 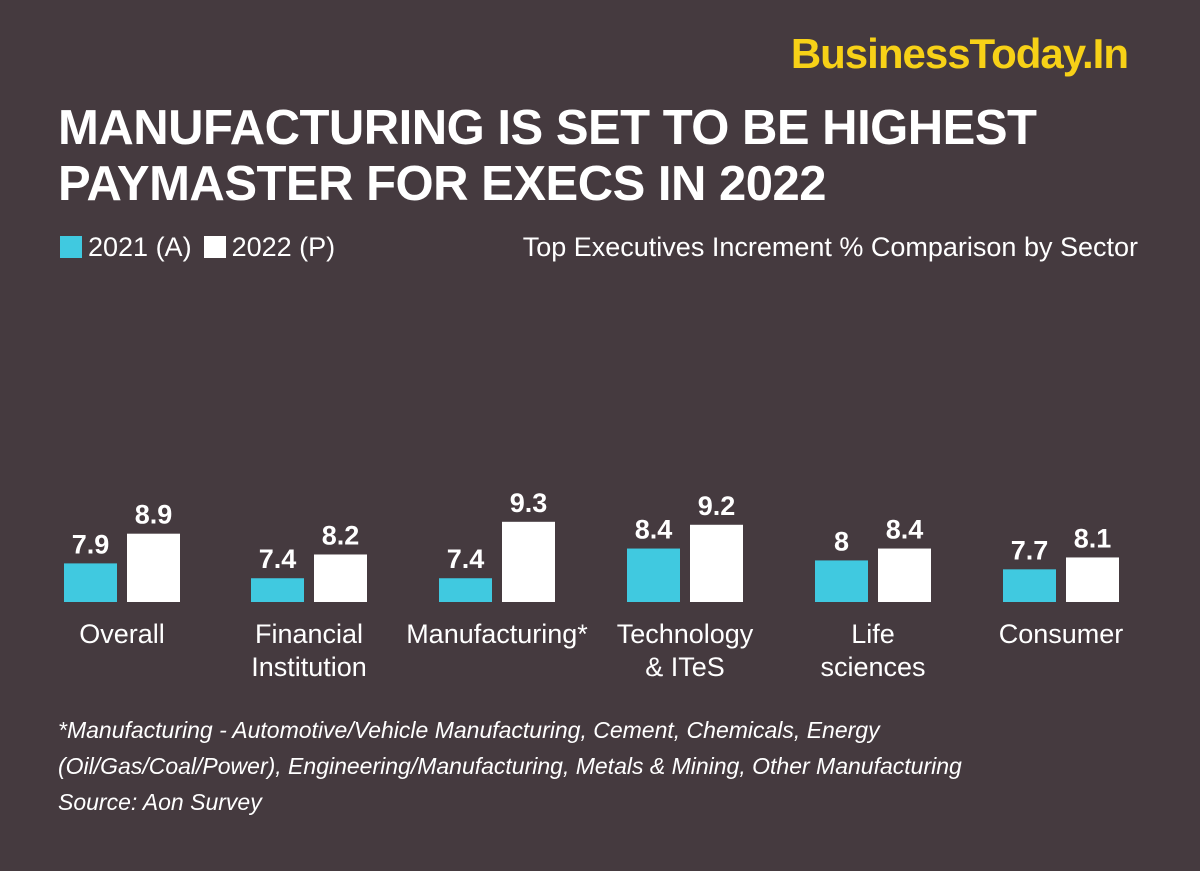 I want to click on category-label-1-1: Institution, so click(x=309, y=667).